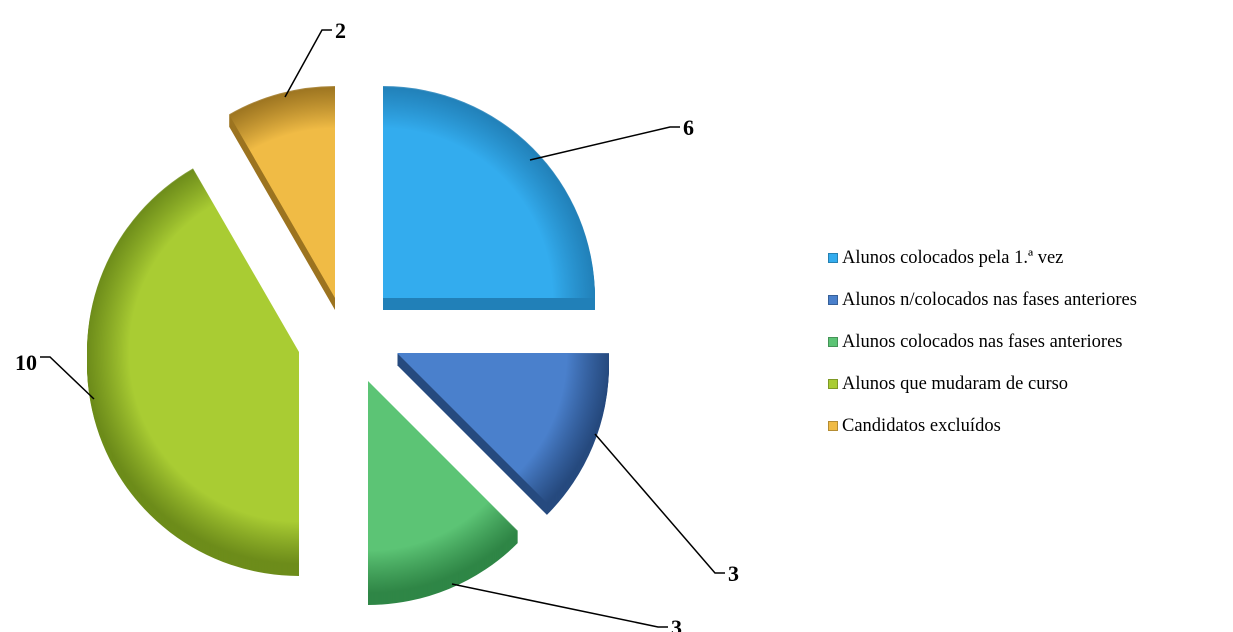 The image size is (1233, 632). Describe the element at coordinates (340, 30) in the screenshot. I see `data-label: 2` at that location.